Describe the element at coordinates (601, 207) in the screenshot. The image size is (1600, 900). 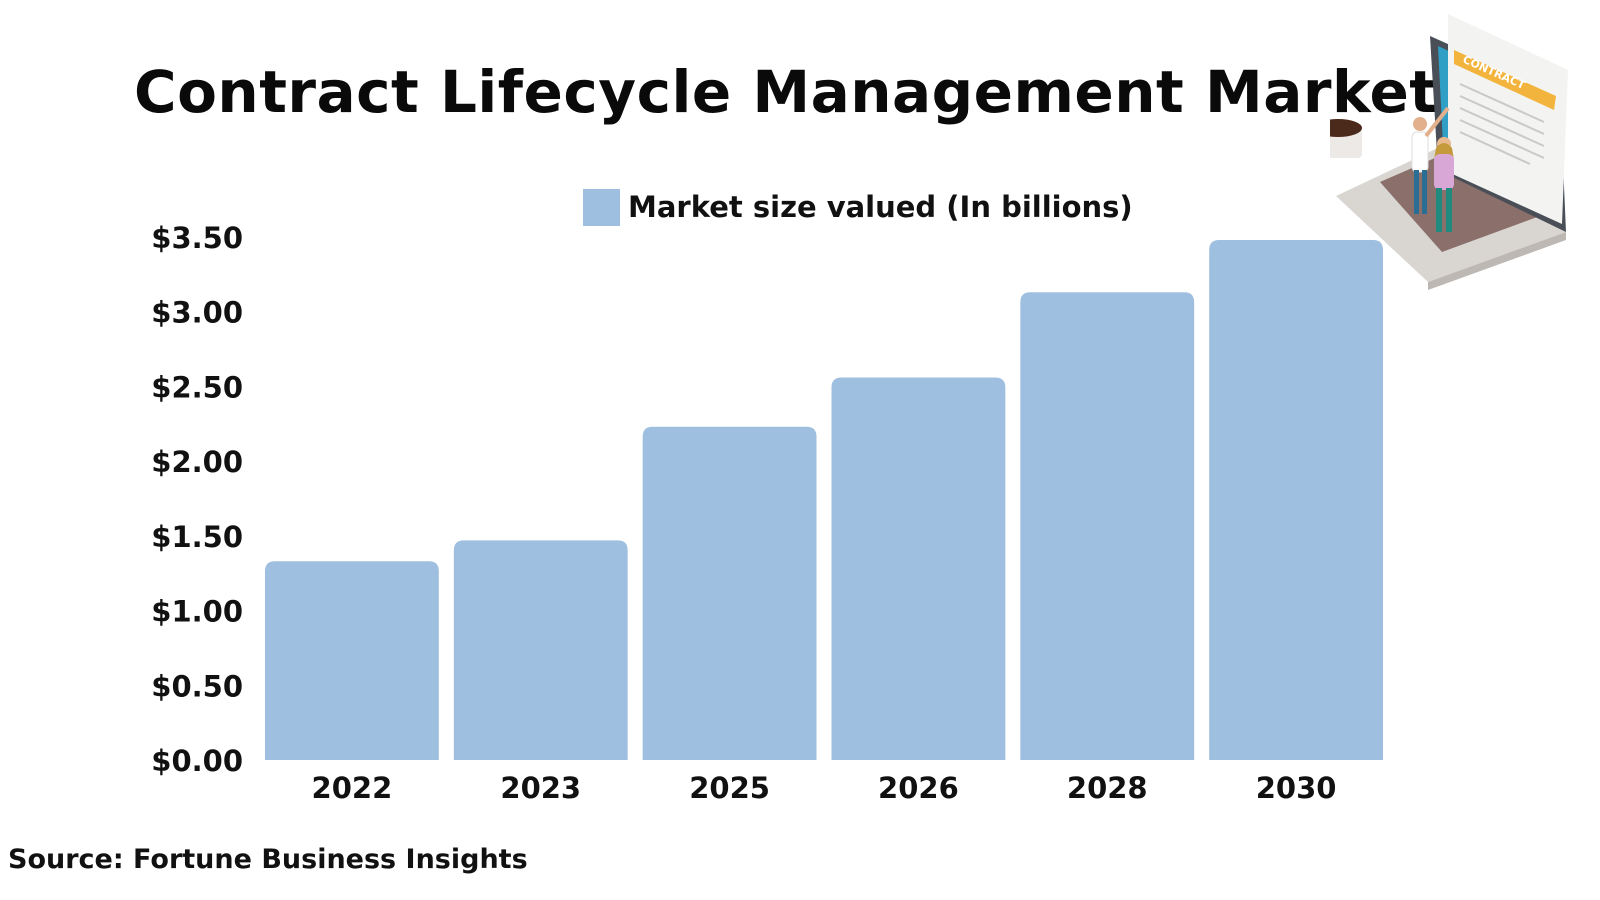
I see `legend-swatch` at that location.